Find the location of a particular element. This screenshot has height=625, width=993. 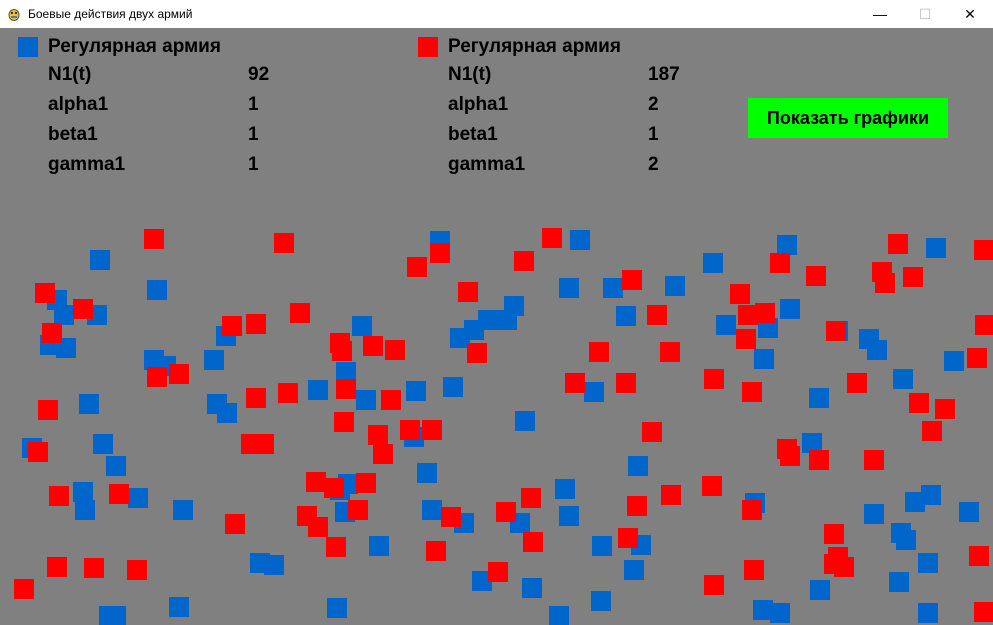

stat-value: 92 is located at coordinates (259, 74).